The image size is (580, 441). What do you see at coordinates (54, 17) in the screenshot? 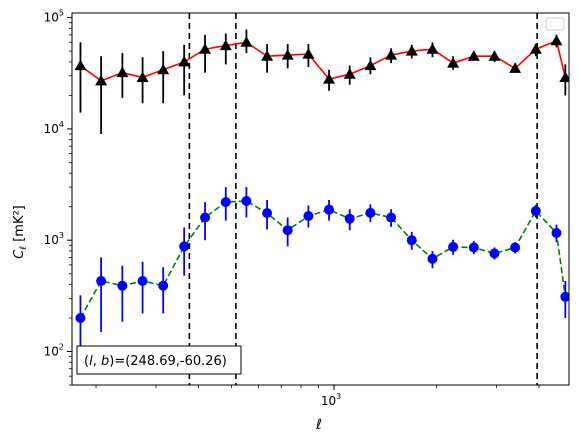
I see `y-tick-label: 10⁵` at bounding box center [54, 17].